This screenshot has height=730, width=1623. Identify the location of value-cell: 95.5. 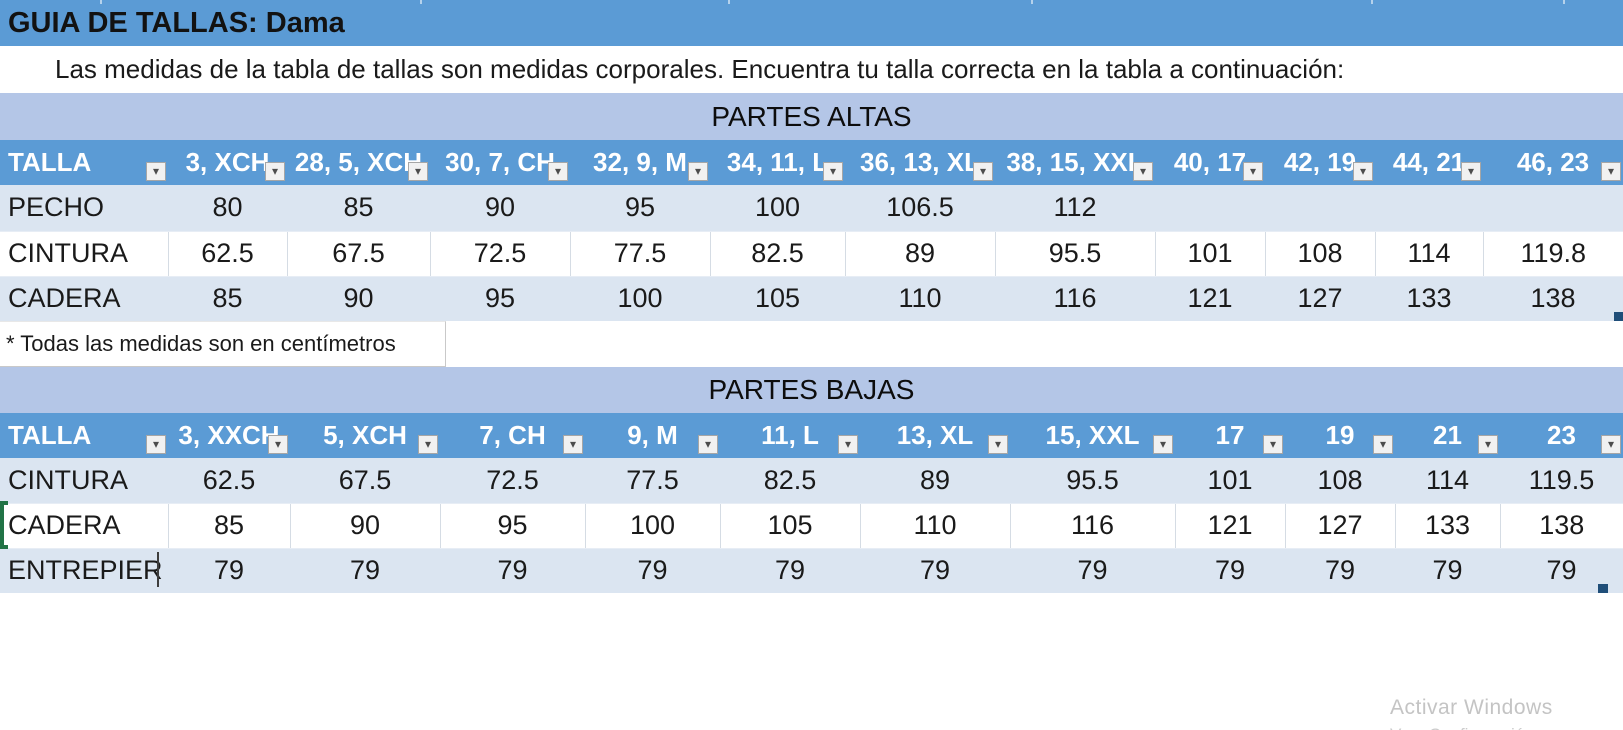
(1074, 253).